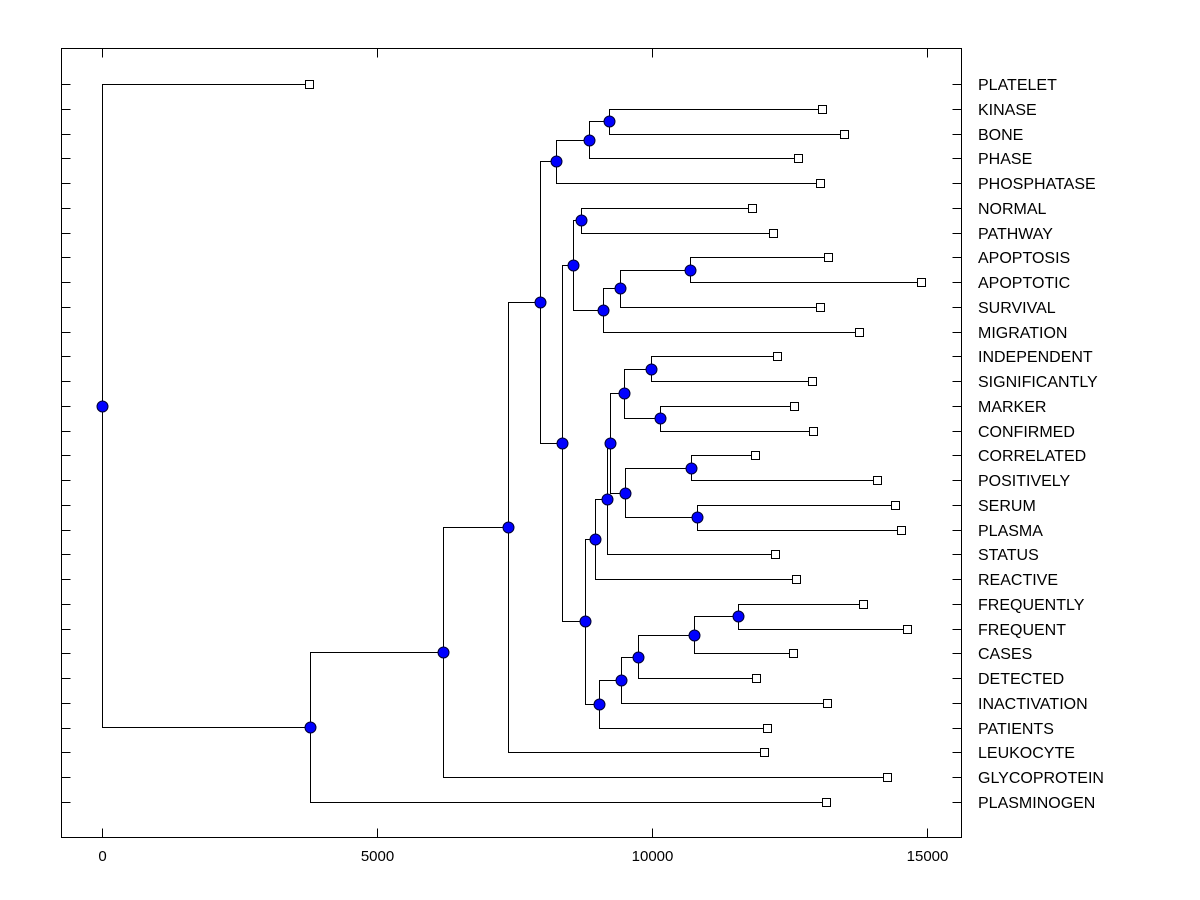 Image resolution: width=1200 pixels, height=900 pixels. What do you see at coordinates (1038, 382) in the screenshot?
I see `leaf-label: SIGNIFICANTLY` at bounding box center [1038, 382].